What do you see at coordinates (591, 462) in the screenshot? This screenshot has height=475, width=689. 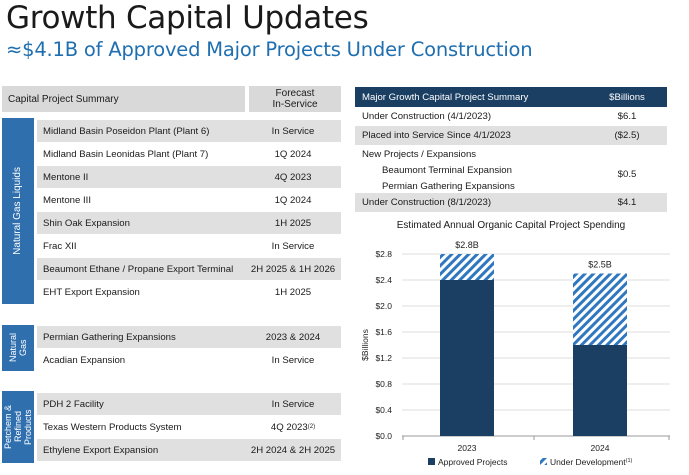 I see `legend-label-under-development: Under Development(1)` at bounding box center [591, 462].